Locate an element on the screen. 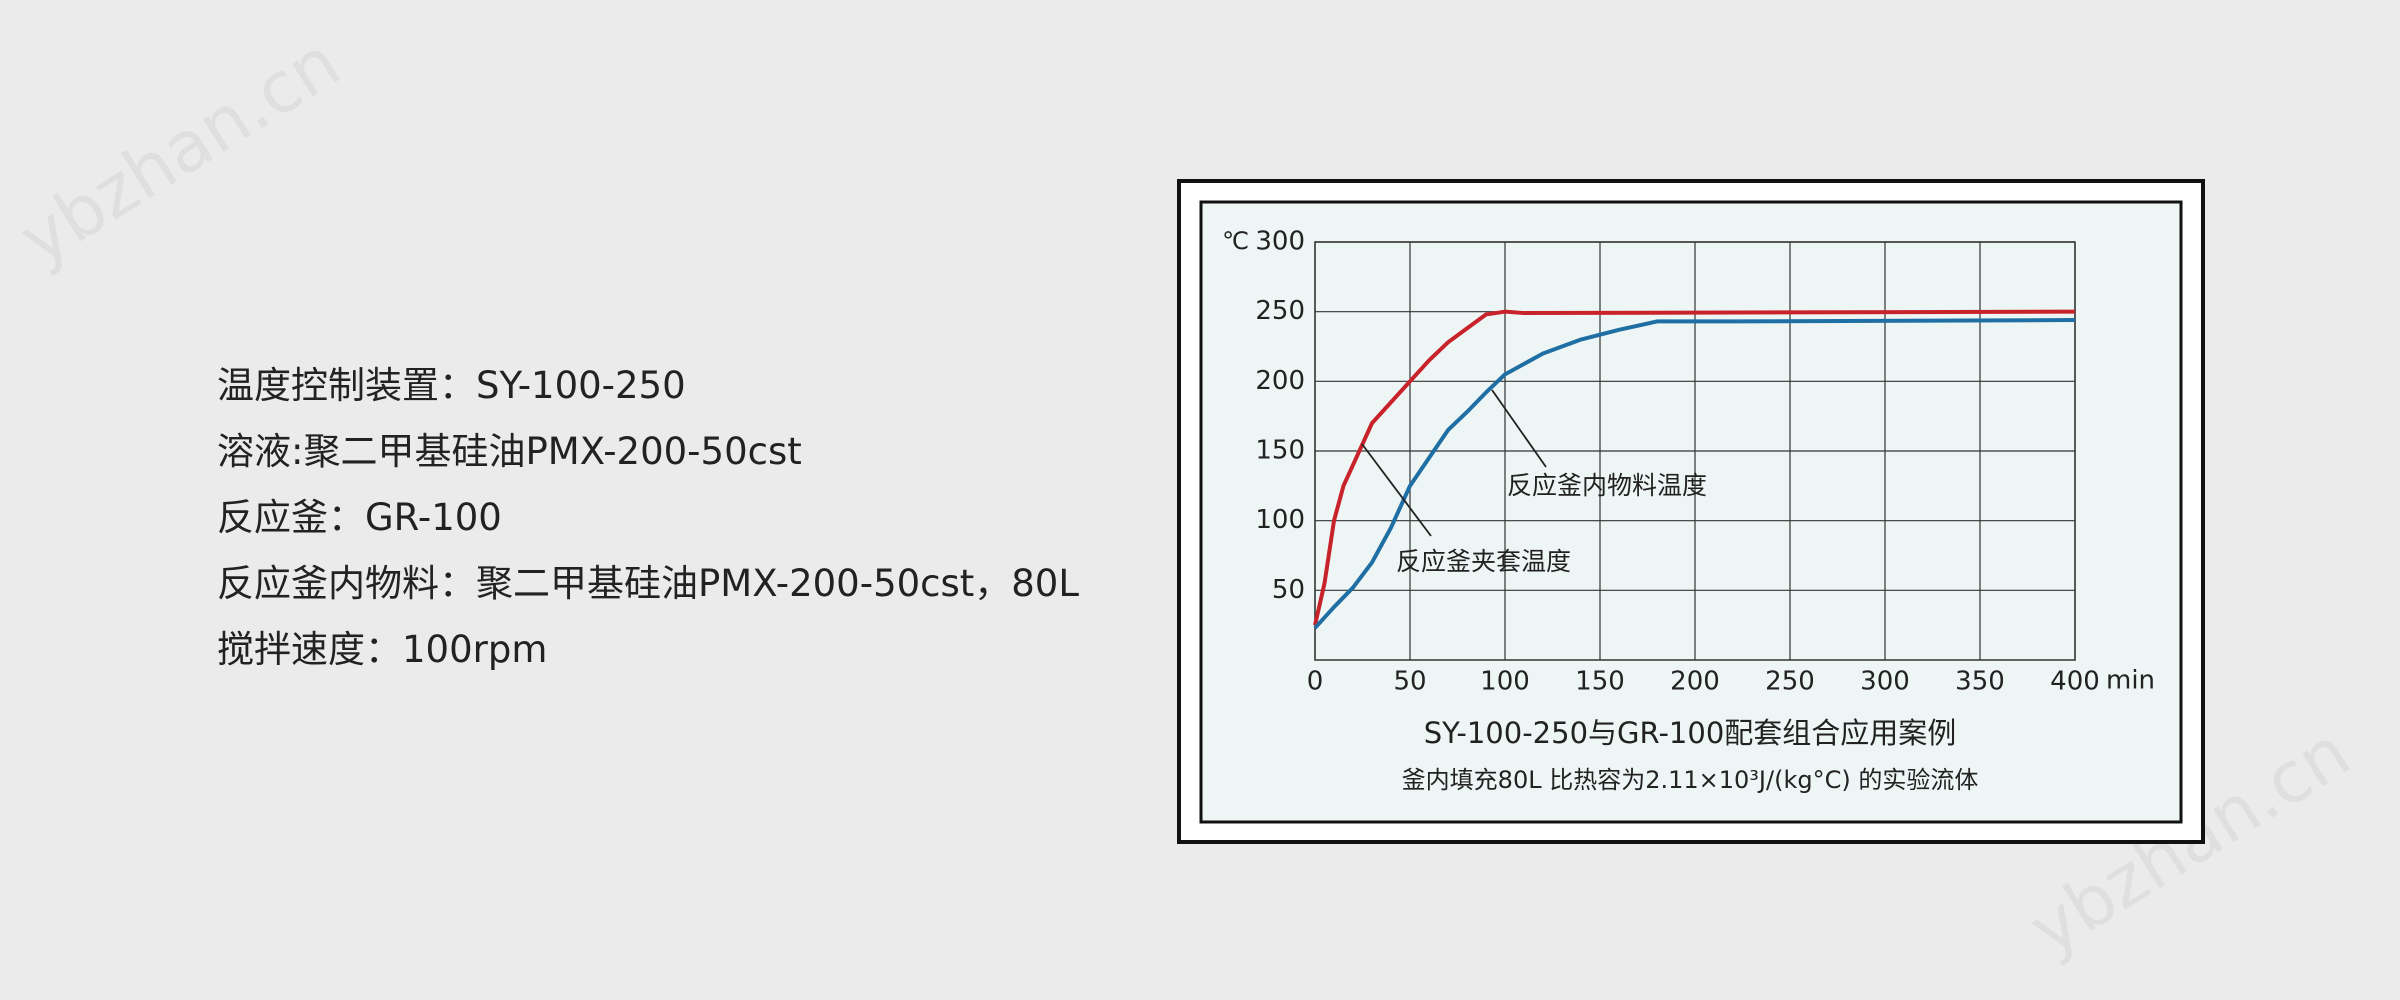 This screenshot has width=2400, height=1000. spec-line: 温度控制装置：SY-100-250 is located at coordinates (451, 385).